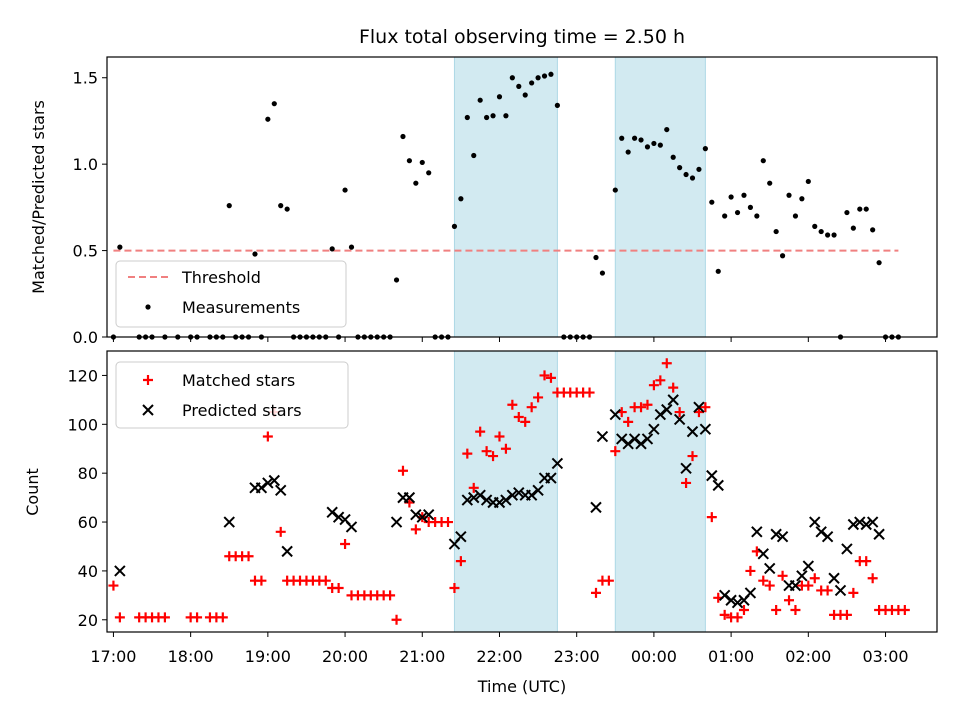 The height and width of the screenshot is (720, 960). What do you see at coordinates (521, 686) in the screenshot?
I see `x-axis-title: Time (UTC)` at bounding box center [521, 686].